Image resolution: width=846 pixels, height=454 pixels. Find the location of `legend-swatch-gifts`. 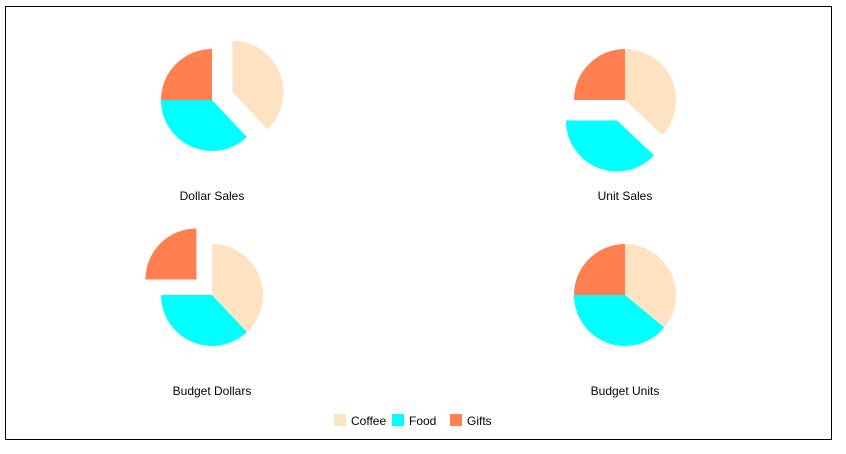

legend-swatch-gifts is located at coordinates (456, 420).